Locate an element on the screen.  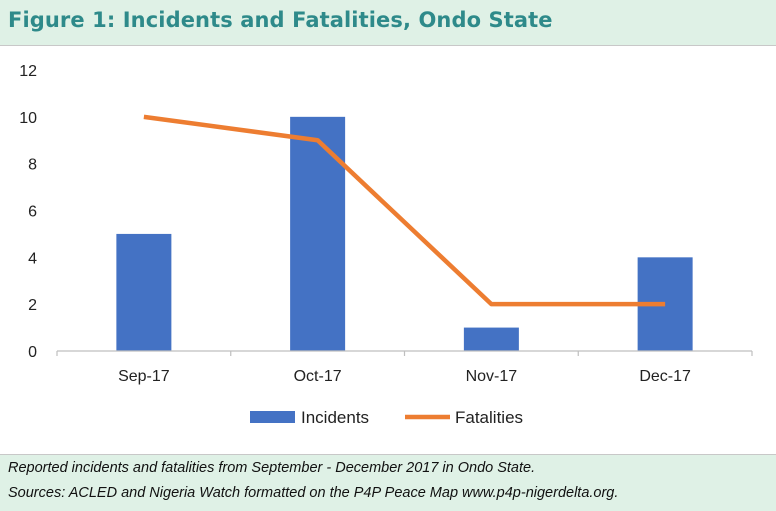
incidents-legend-label: Incidents is located at coordinates (335, 417).